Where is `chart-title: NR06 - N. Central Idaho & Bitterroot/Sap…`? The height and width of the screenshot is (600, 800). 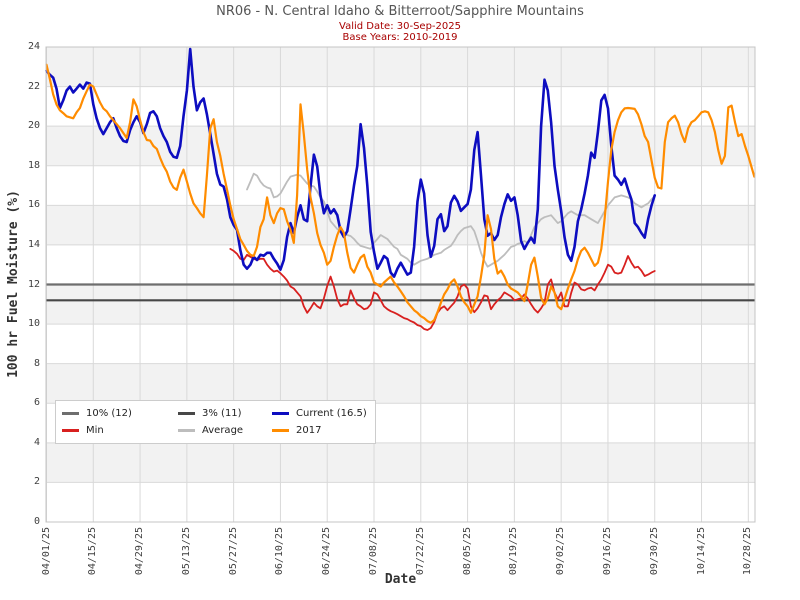 chart-title: NR06 - N. Central Idaho & Bitterroot/Sap… is located at coordinates (400, 11).